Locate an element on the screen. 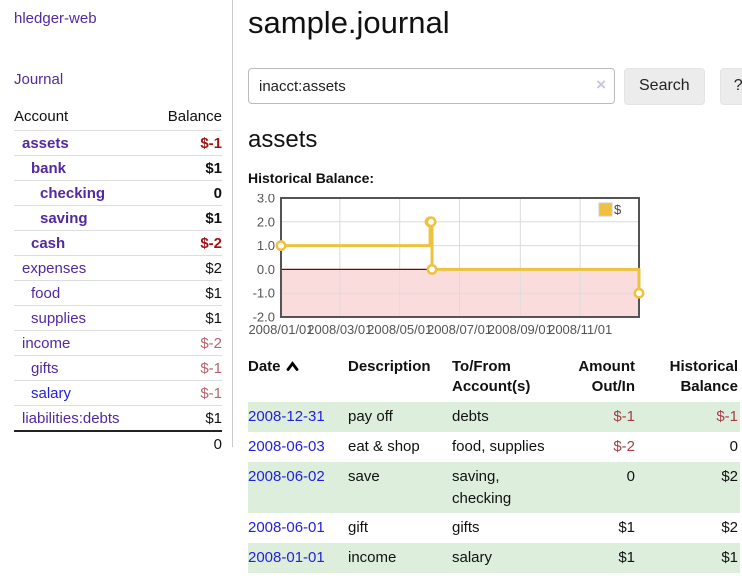  account-row: gifts $-1 is located at coordinates (118, 368).